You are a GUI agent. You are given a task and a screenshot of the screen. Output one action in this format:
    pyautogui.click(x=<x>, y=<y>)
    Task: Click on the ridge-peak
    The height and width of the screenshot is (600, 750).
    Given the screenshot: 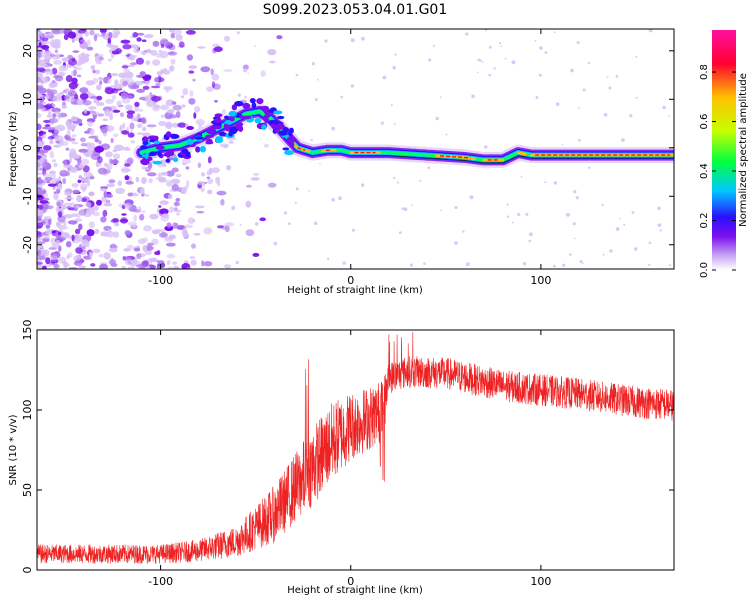 What is the action you would take?
    pyautogui.click(x=455, y=157)
    